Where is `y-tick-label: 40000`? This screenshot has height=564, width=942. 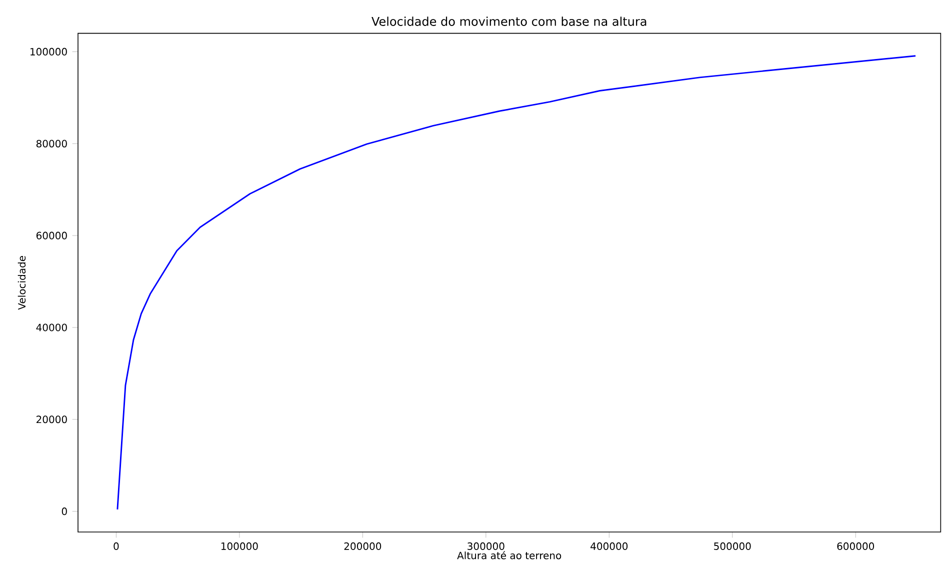 y-tick-label: 40000 is located at coordinates (51, 328).